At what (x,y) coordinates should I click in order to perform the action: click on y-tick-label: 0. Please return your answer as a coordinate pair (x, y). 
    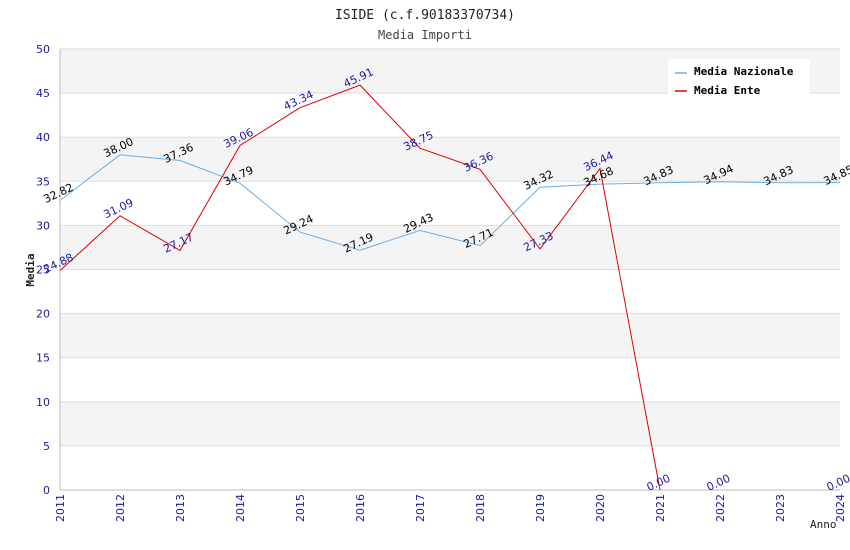
    Looking at the image, I should click on (46, 490).